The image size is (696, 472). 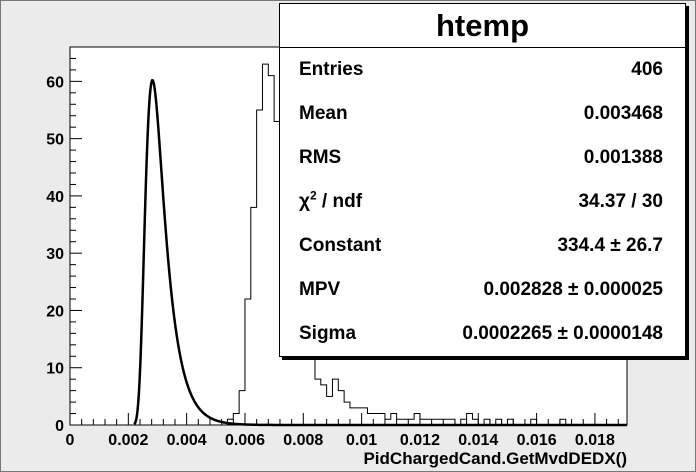 I want to click on y-tick-label: 60, so click(x=55, y=82).